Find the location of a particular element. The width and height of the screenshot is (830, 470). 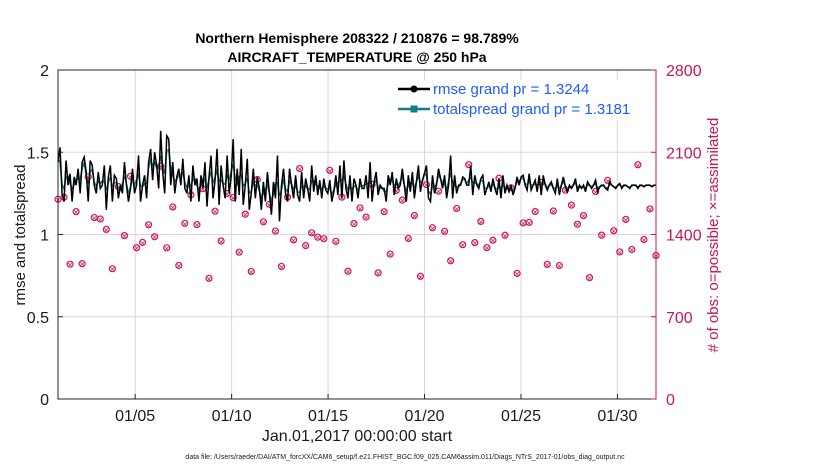

x-tick-label: 01/15 is located at coordinates (328, 416).